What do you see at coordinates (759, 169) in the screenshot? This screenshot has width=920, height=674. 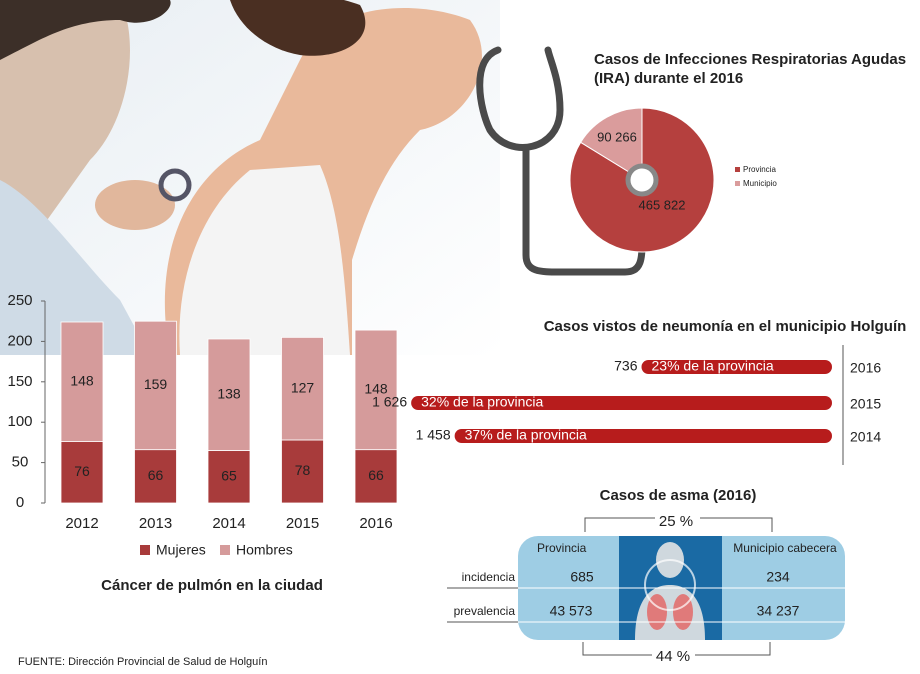 I see `legend-label: Provincia` at bounding box center [759, 169].